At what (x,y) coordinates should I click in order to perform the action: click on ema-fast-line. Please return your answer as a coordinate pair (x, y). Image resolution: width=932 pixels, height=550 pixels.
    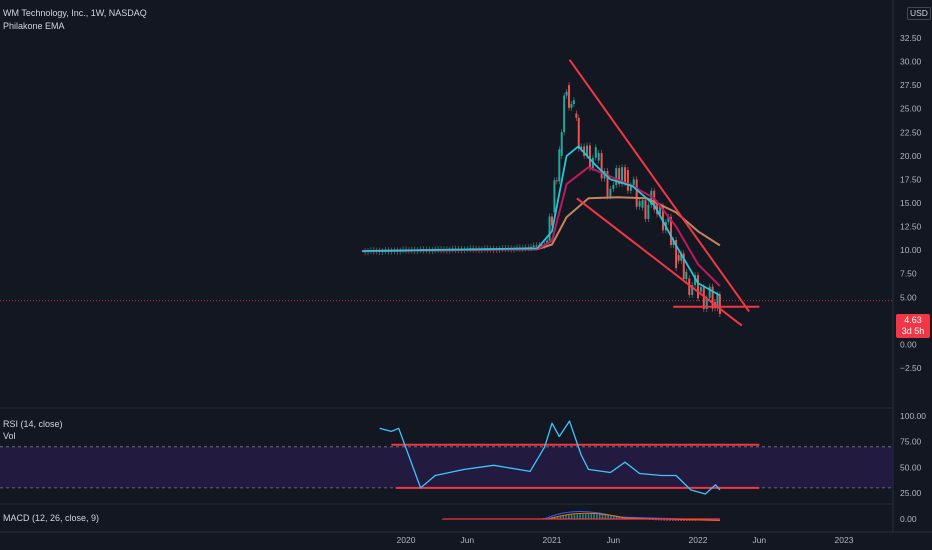
    Looking at the image, I should click on (541, 221).